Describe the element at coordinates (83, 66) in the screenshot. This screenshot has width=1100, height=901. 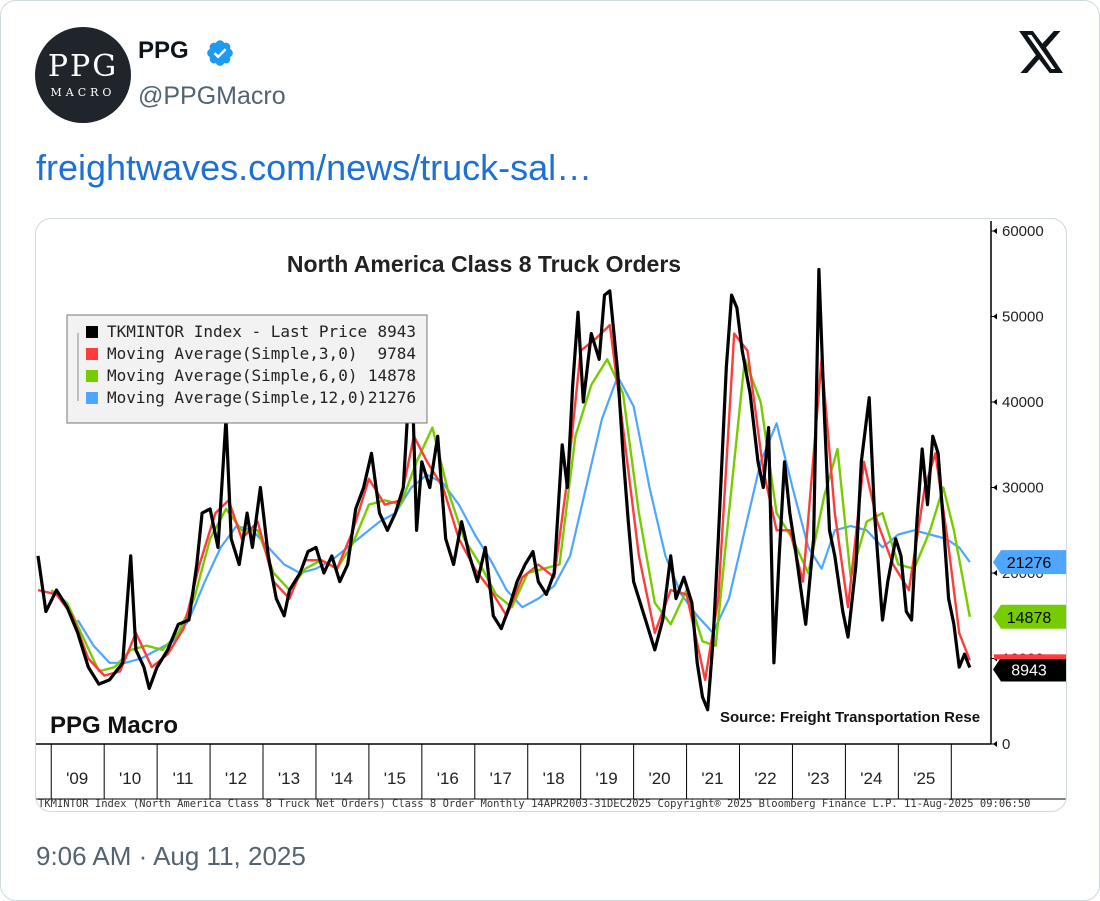
I see `avatar-line1: PPG` at that location.